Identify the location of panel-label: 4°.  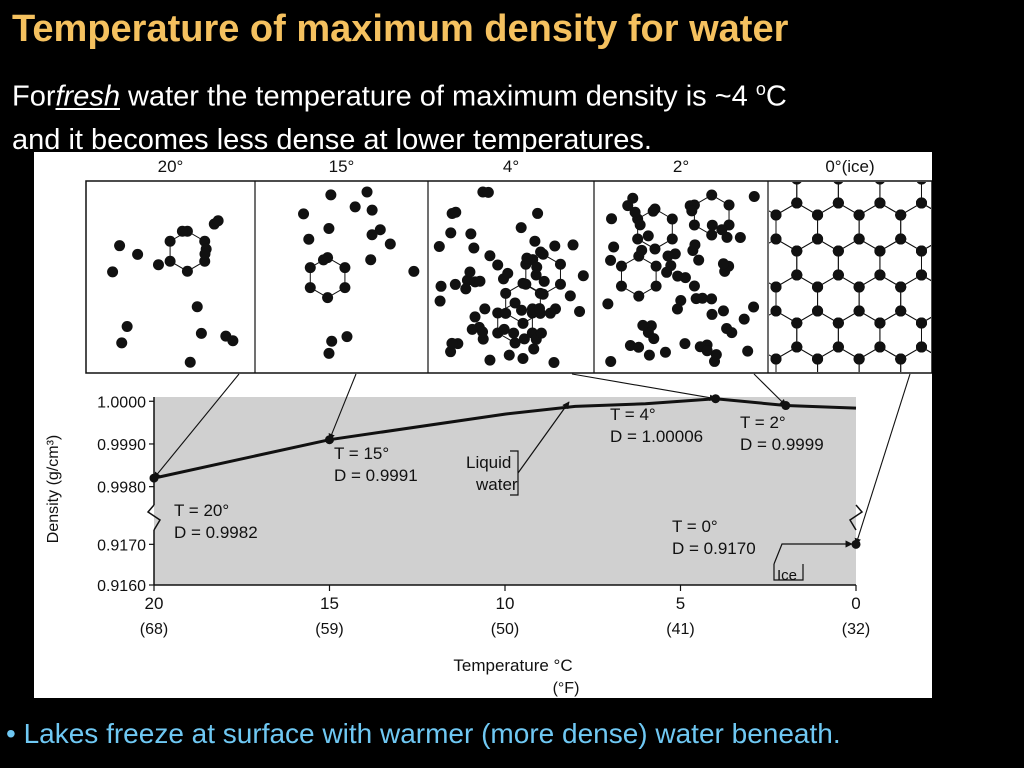
(511, 166).